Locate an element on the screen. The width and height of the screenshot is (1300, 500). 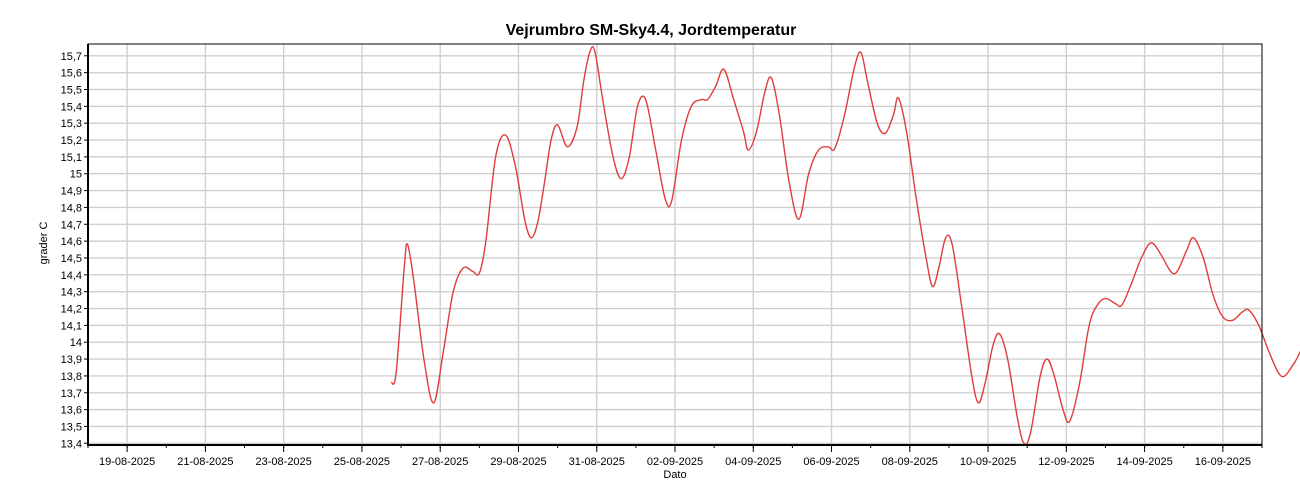
y-tick-label: 13,9 is located at coordinates (71, 360).